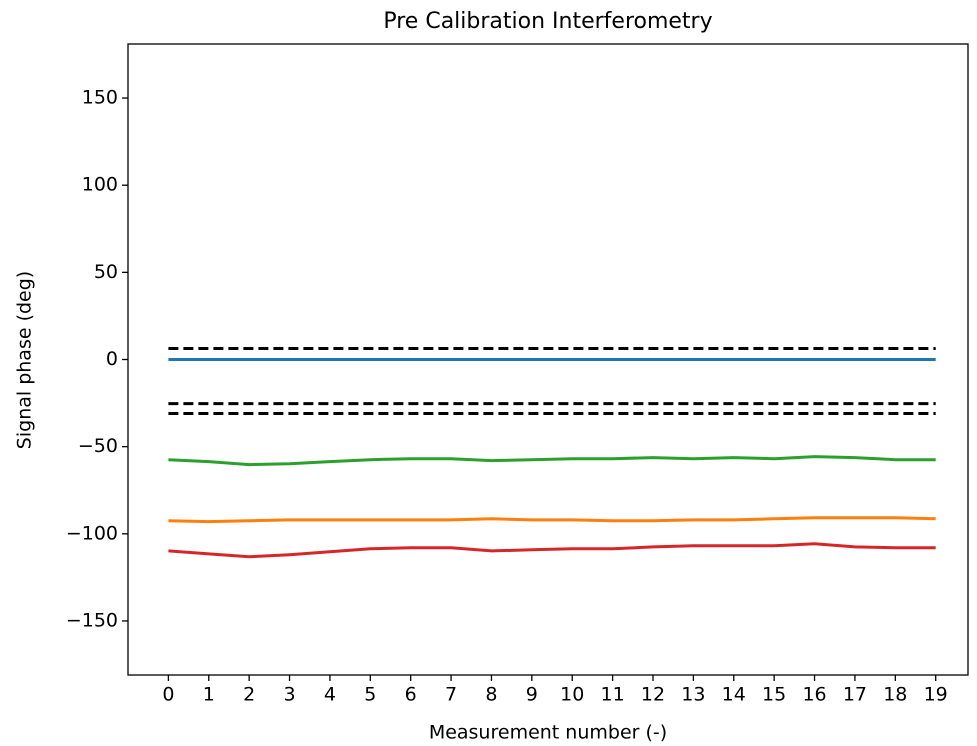 The width and height of the screenshot is (977, 746). I want to click on x-tick-label: 7, so click(451, 695).